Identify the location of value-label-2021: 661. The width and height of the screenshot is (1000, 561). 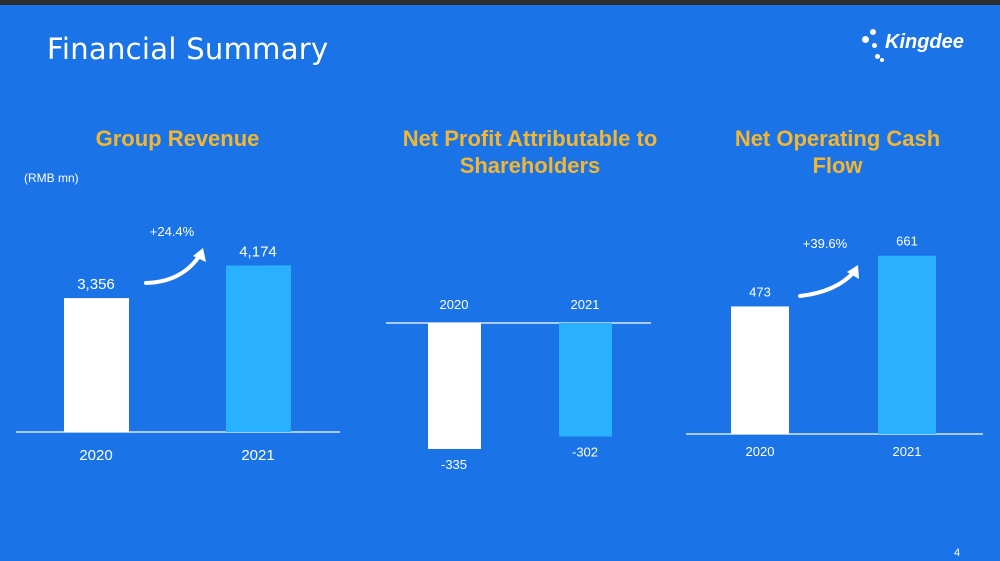
(907, 241).